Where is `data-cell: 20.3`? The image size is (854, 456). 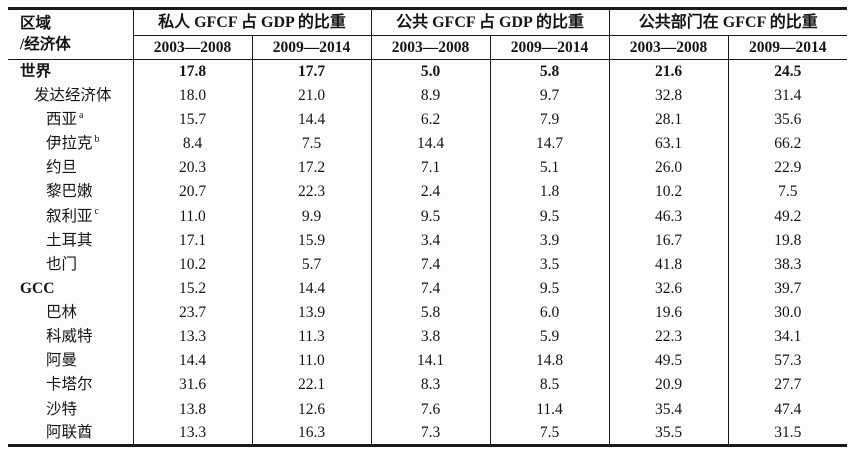
data-cell: 20.3 is located at coordinates (192, 168).